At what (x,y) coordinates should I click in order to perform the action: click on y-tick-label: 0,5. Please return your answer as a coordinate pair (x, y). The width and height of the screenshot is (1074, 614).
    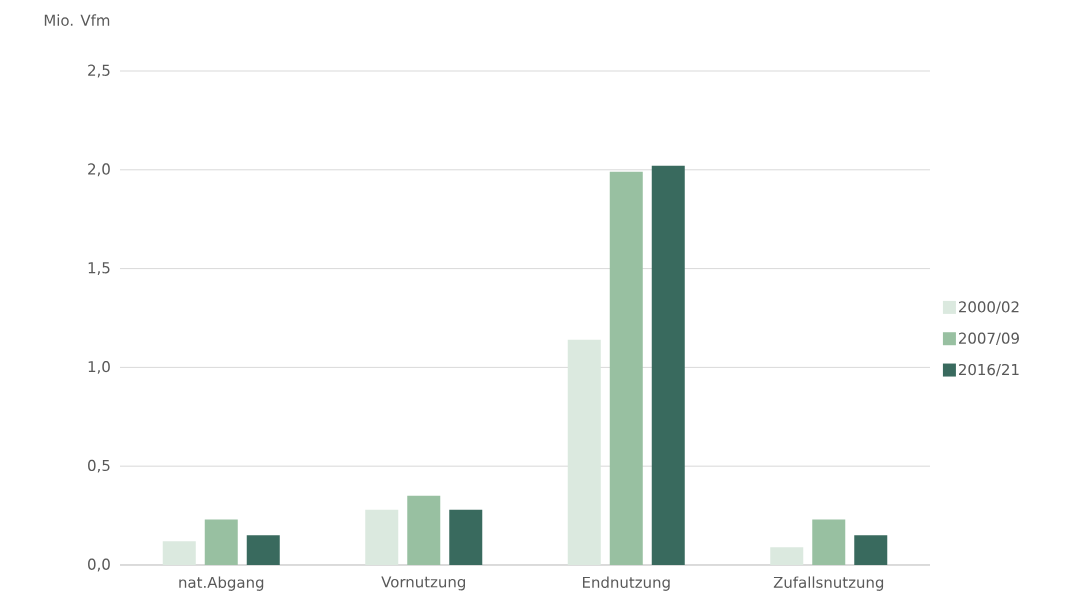
    Looking at the image, I should click on (99, 466).